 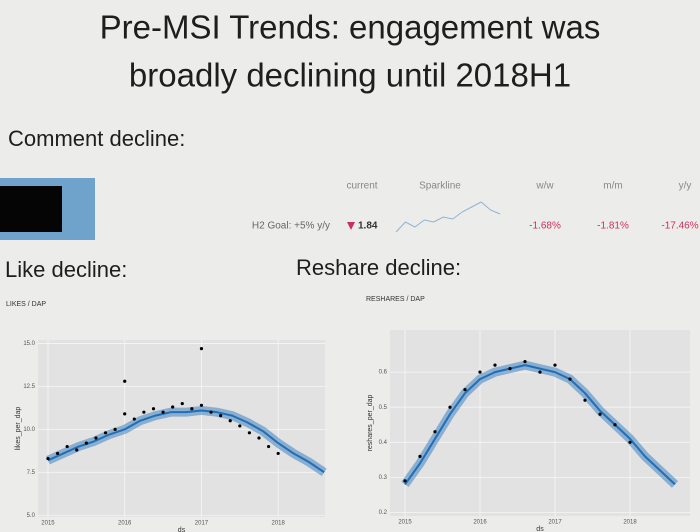 What do you see at coordinates (545, 226) in the screenshot?
I see `change-value: -1.68%` at bounding box center [545, 226].